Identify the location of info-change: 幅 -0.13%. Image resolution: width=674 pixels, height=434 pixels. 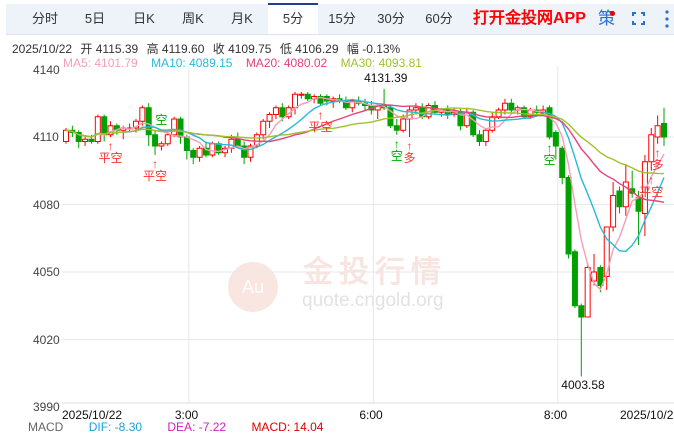
(373, 49).